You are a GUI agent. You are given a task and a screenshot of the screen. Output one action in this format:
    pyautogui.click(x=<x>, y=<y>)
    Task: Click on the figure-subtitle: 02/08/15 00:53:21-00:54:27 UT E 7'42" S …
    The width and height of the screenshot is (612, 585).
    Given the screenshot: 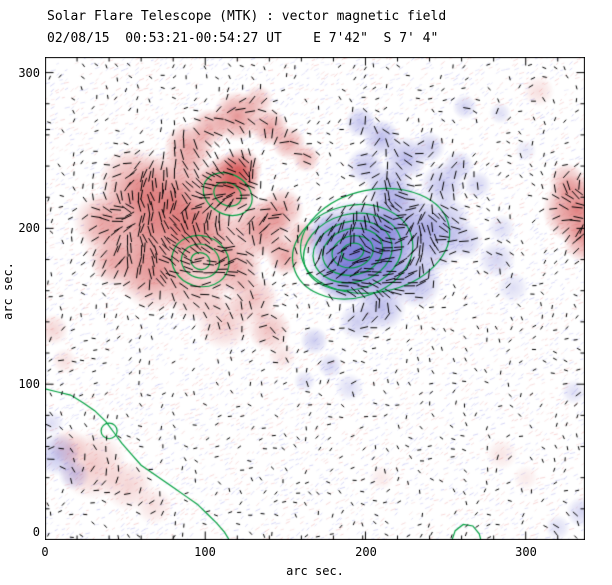 What is the action you would take?
    pyautogui.click(x=243, y=38)
    